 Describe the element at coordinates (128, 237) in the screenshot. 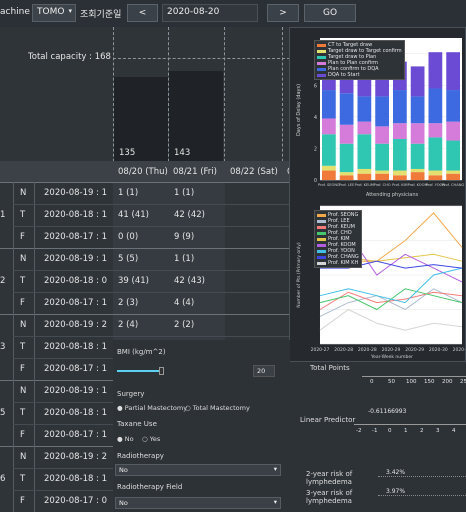

I see `slot-count: 0 (0)` at that location.